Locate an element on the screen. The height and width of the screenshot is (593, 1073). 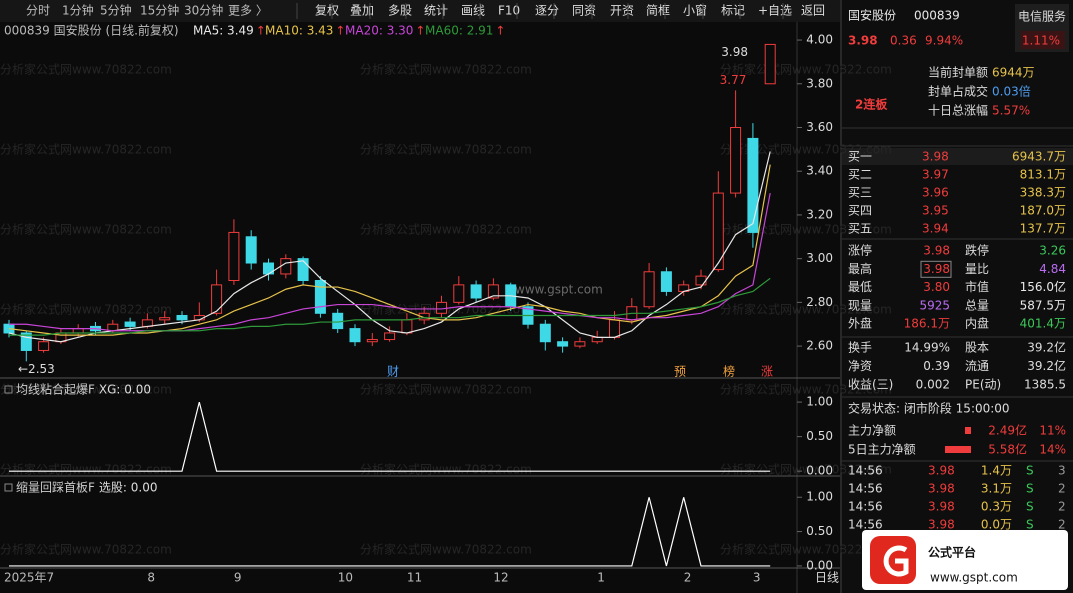
fin-value: 1385.5 is located at coordinates (1045, 385).